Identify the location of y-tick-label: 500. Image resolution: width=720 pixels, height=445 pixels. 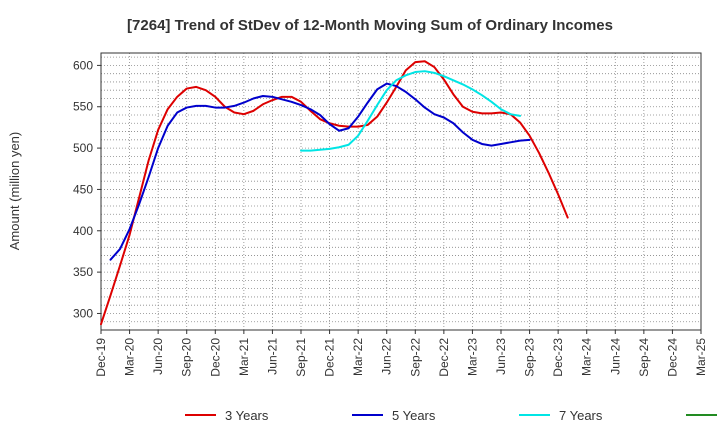
(83, 148).